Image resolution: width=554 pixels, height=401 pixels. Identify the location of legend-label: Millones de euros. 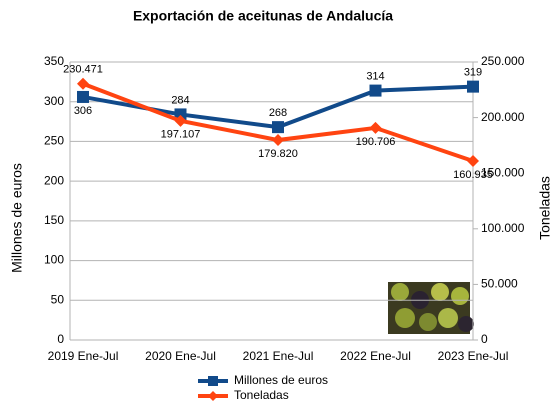
(281, 380).